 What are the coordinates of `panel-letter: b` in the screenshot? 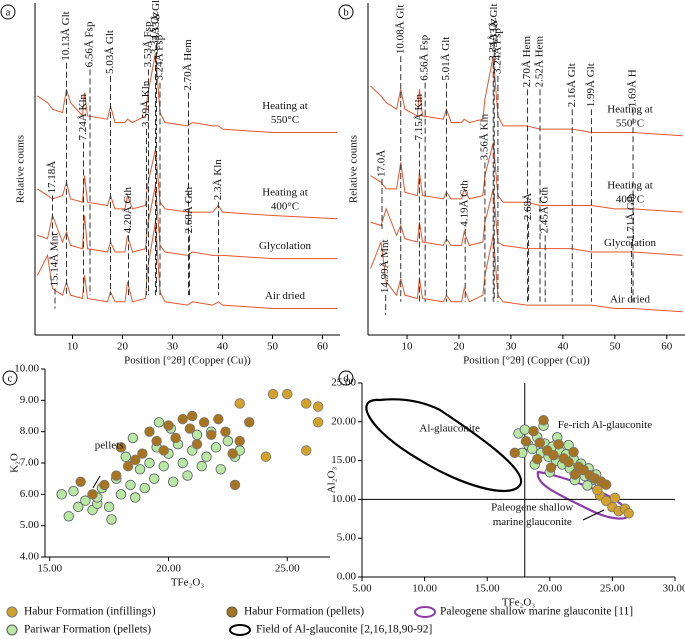 It's located at (346, 13).